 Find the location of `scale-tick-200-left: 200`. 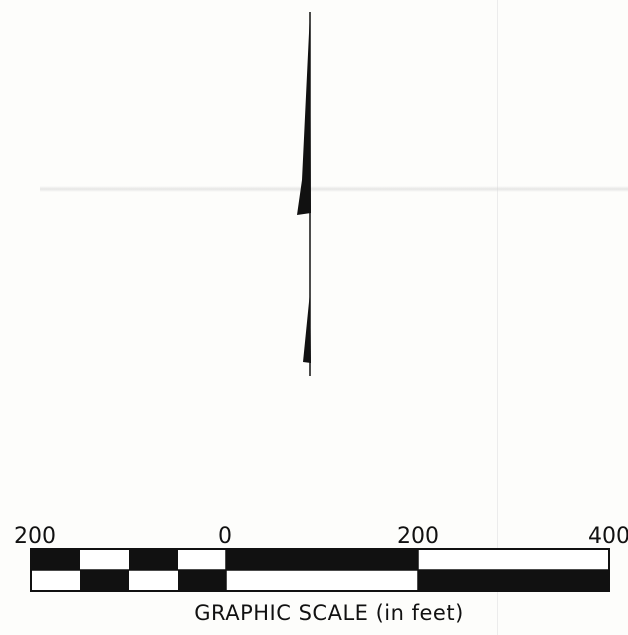

scale-tick-200-left: 200 is located at coordinates (35, 536).